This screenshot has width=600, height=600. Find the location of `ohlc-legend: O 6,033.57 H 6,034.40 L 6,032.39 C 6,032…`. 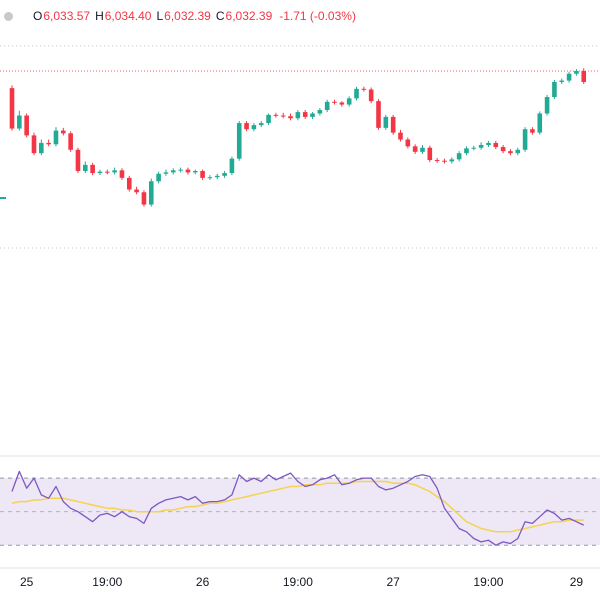

ohlc-legend: O 6,033.57 H 6,034.40 L 6,032.39 C 6,032… is located at coordinates (178, 16).